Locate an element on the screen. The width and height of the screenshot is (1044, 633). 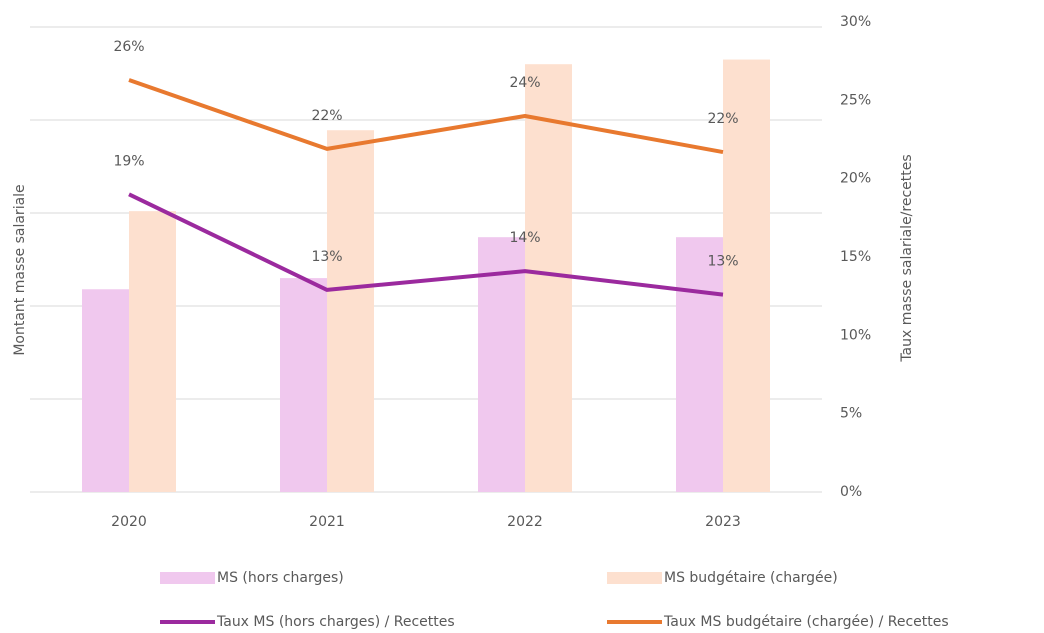
x-tick-label: 2020 is located at coordinates (129, 522).